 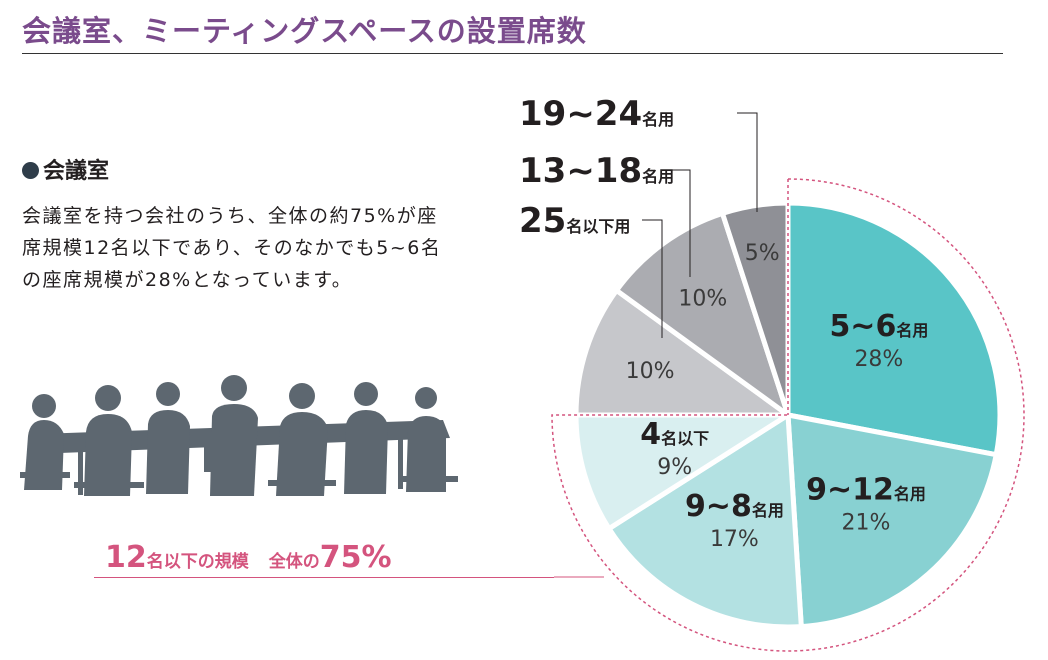 I want to click on summary-text-scale: 名以下の規模, so click(x=197, y=562).